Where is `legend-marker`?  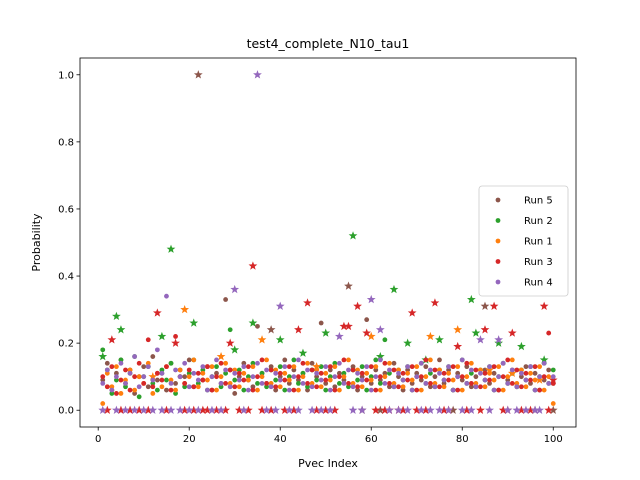
legend-marker is located at coordinates (498, 241).